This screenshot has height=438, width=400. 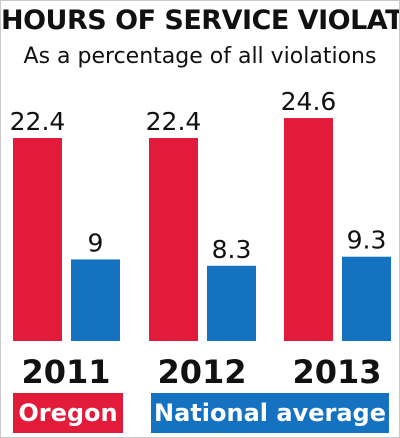 I want to click on bar-oregon-2012, so click(x=173, y=239).